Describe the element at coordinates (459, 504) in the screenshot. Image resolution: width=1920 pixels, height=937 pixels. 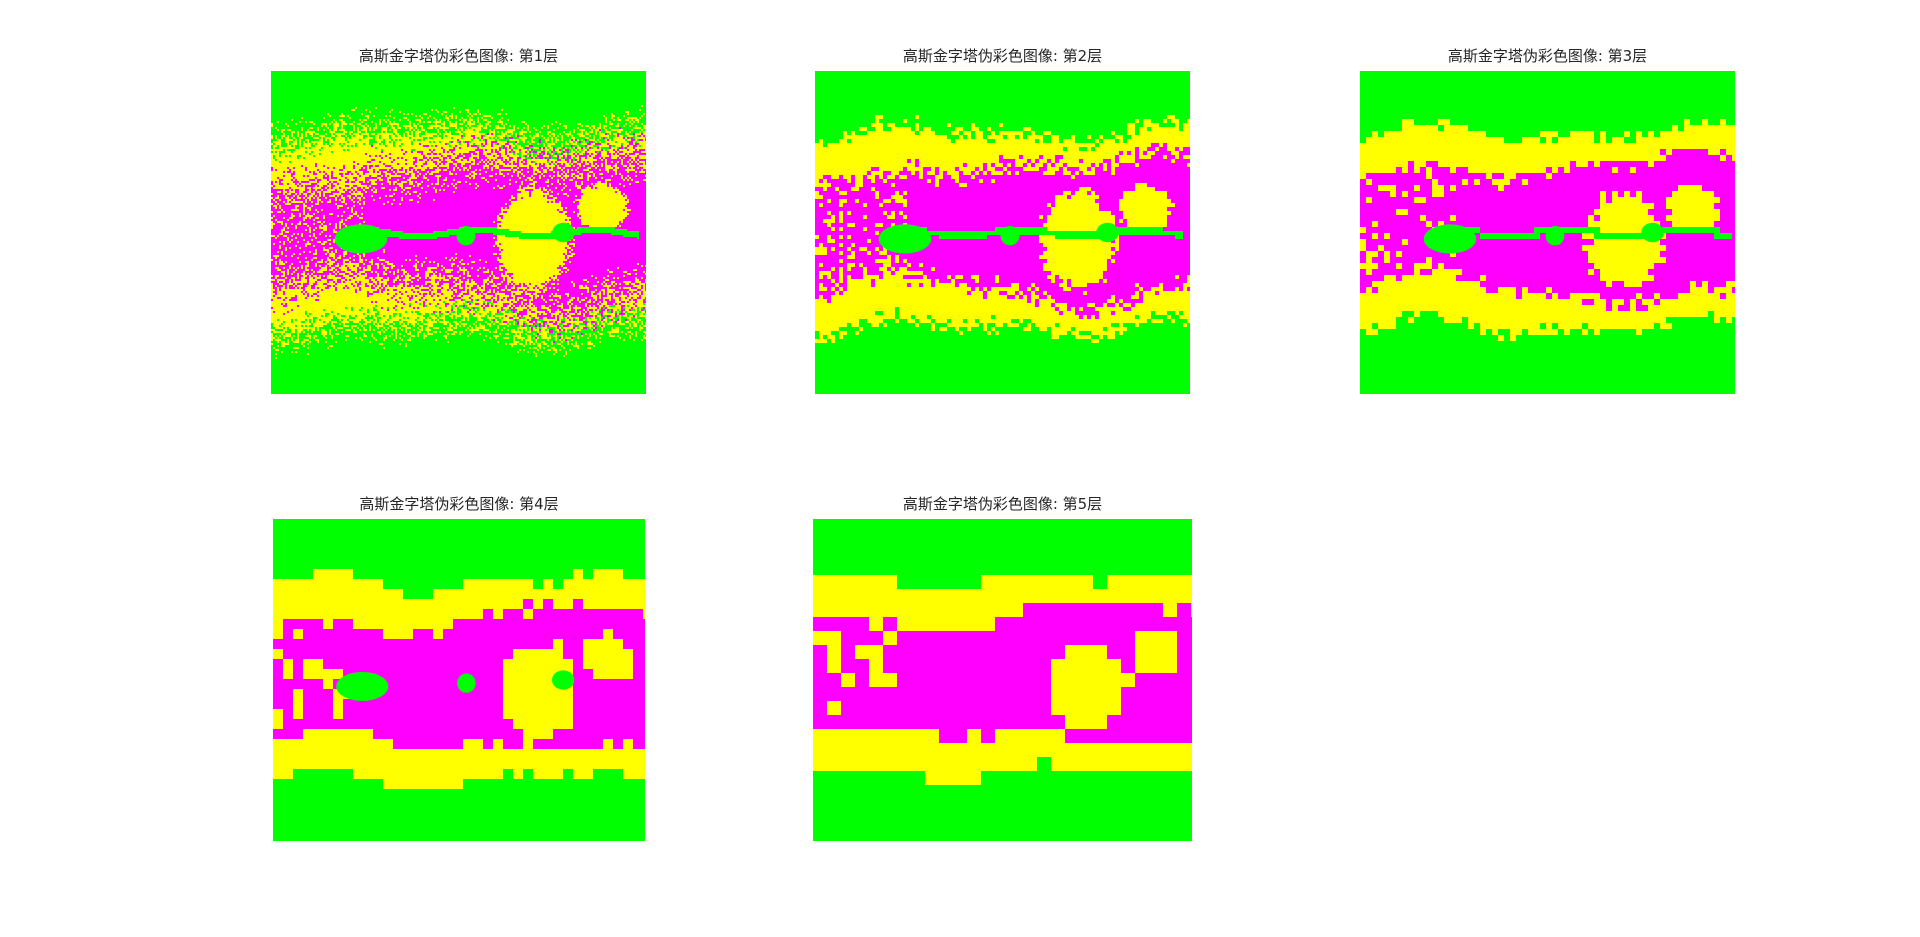
I see `subplot-title: 高斯金字塔伪彩色图像: 第4层` at that location.